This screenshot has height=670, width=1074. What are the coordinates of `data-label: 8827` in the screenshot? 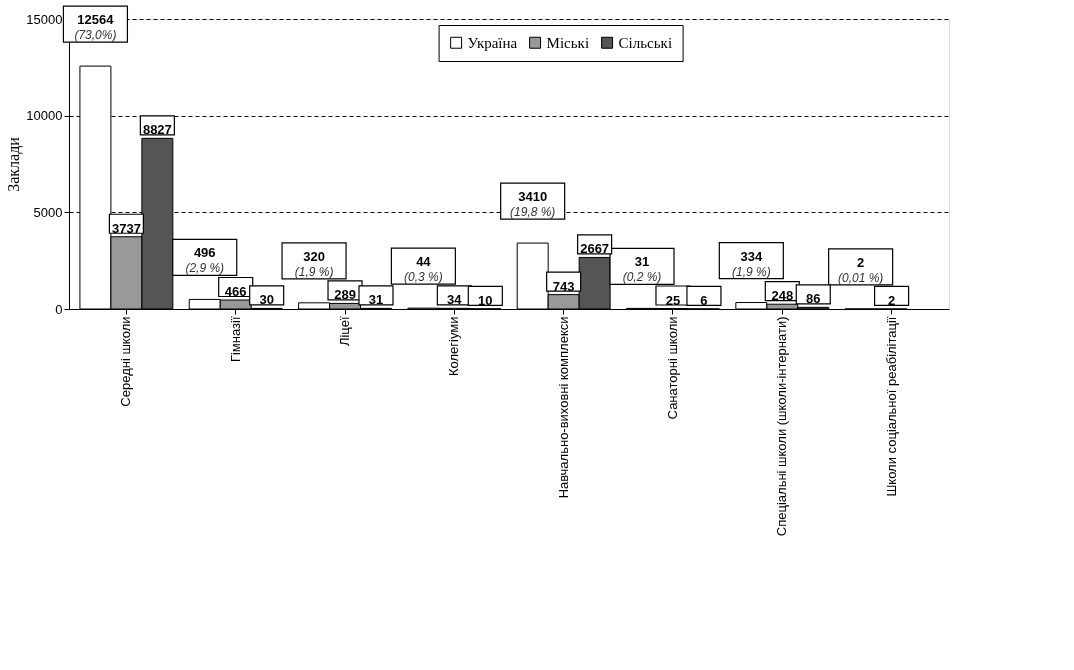 It's located at (157, 130).